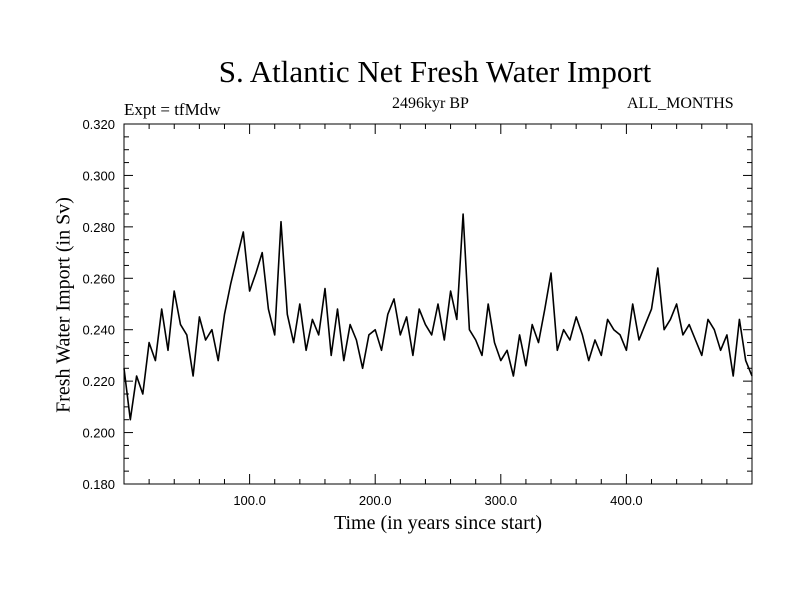  Describe the element at coordinates (375, 500) in the screenshot. I see `x-tick-label-1: 200.0` at that location.